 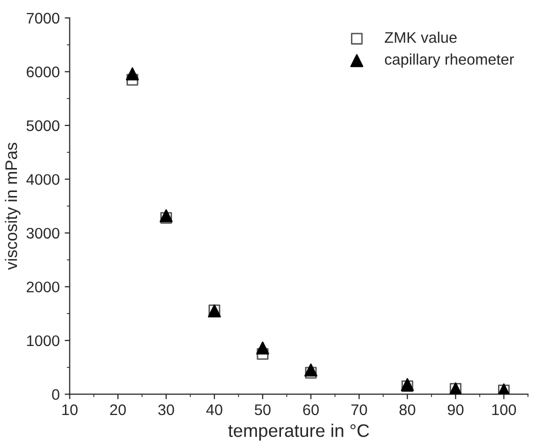 What do you see at coordinates (43, 18) in the screenshot?
I see `y-tick-label: 7000` at bounding box center [43, 18].